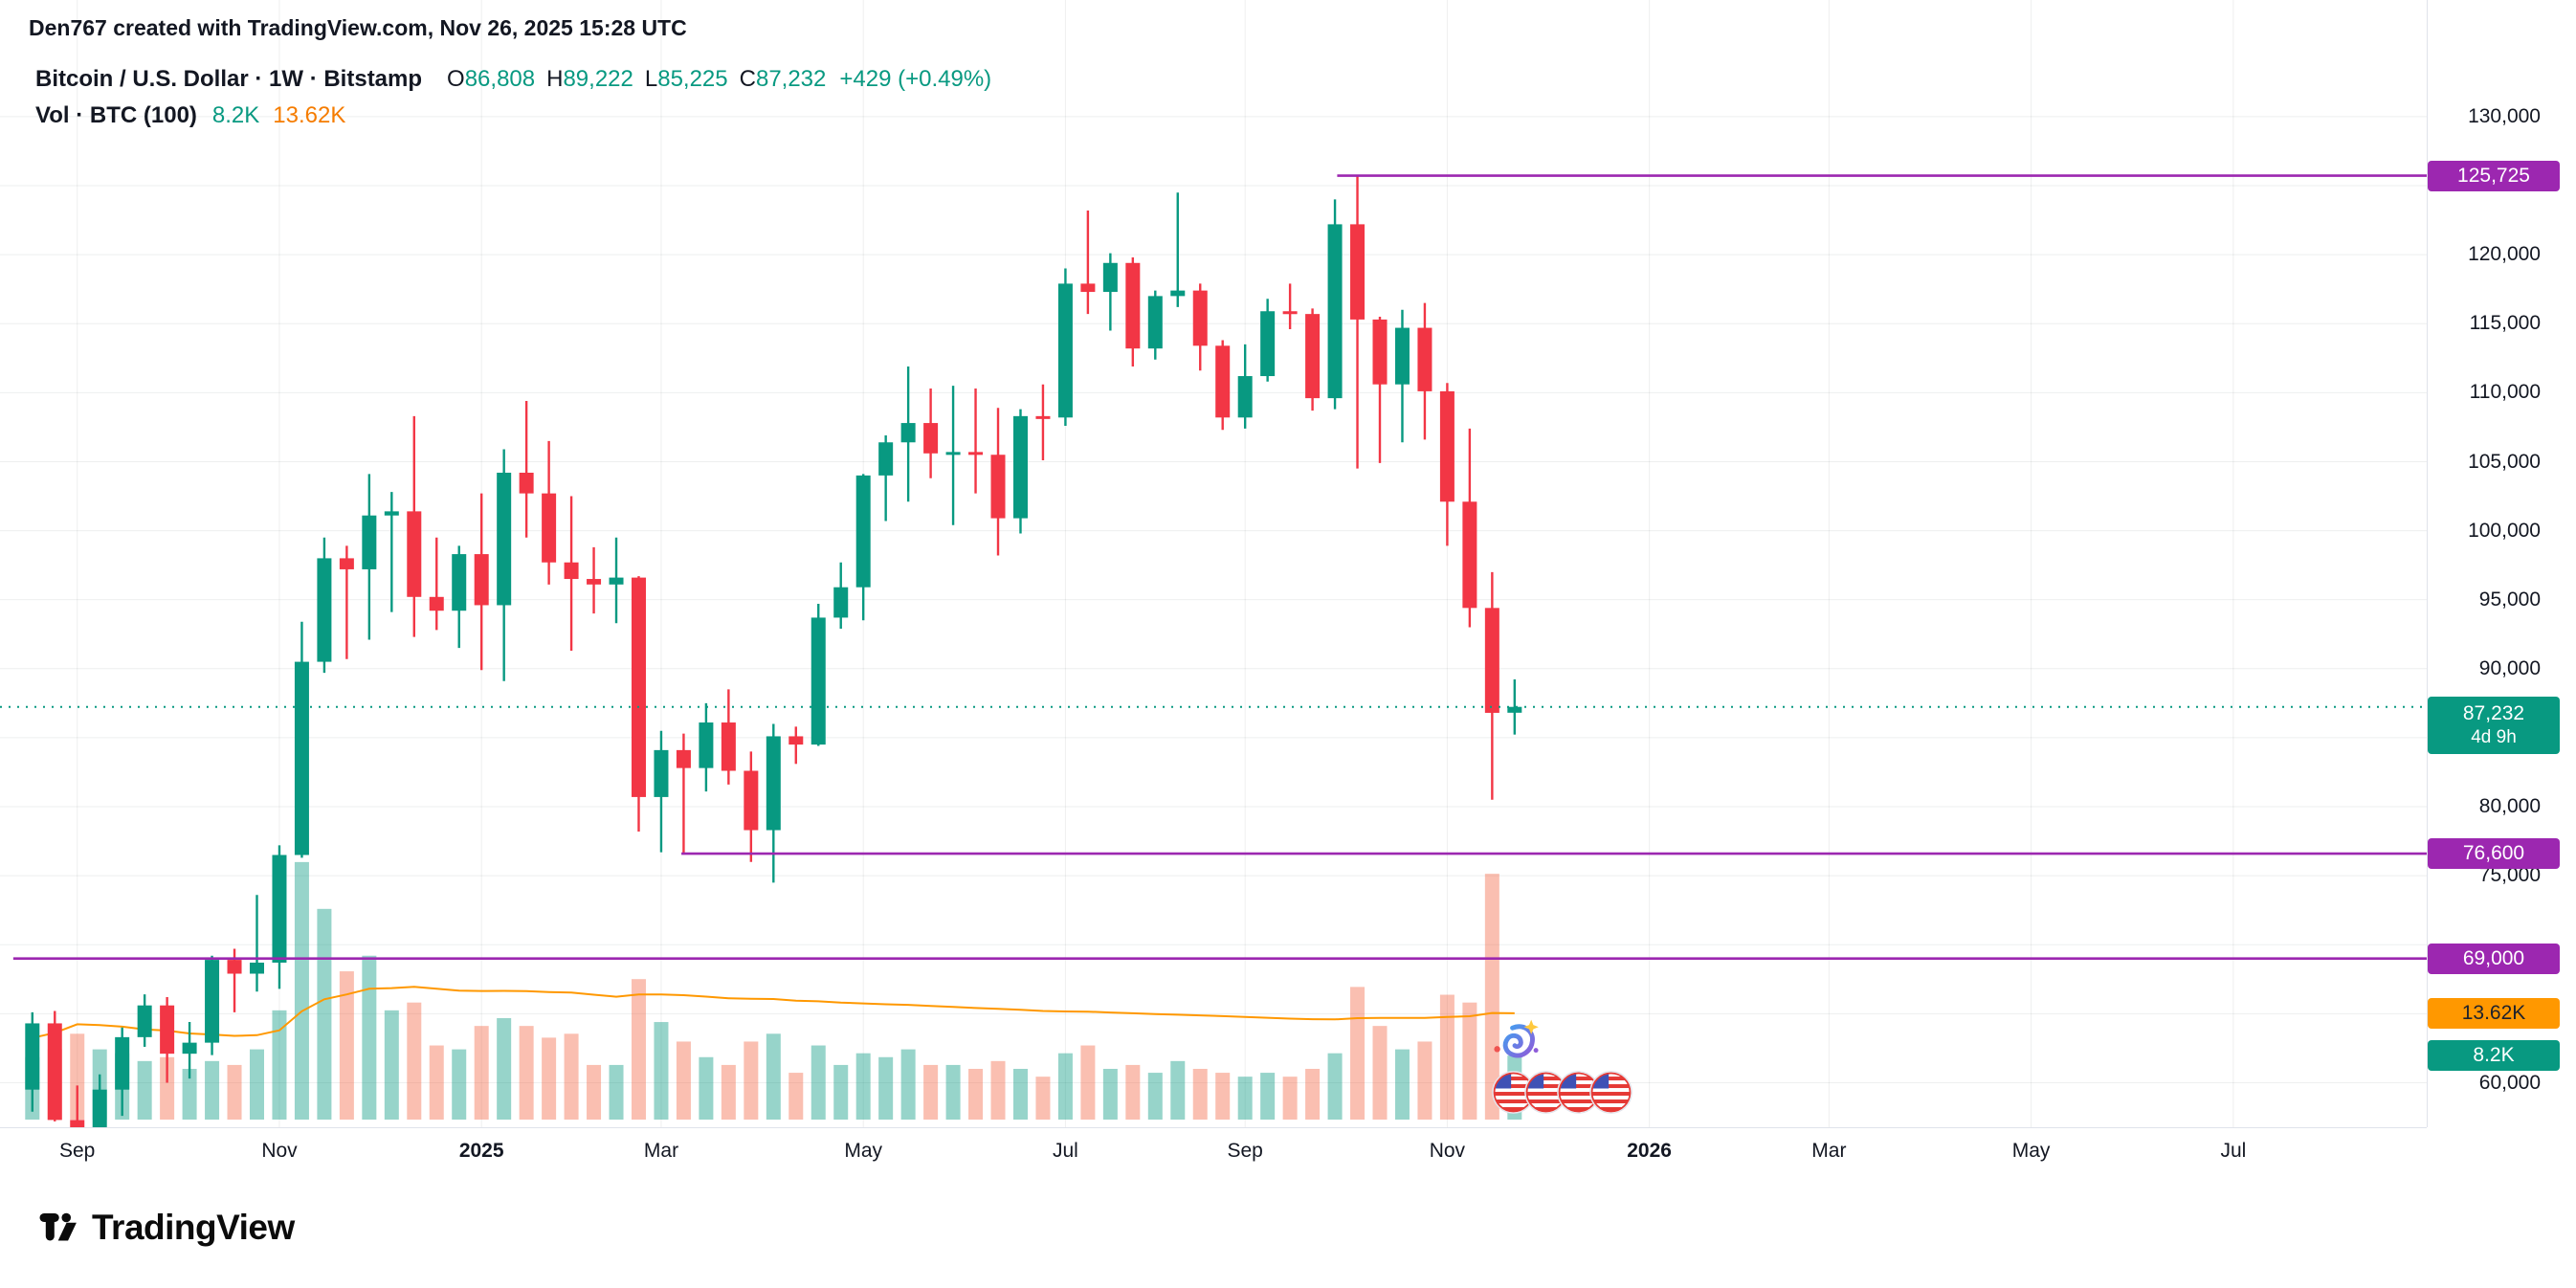 This screenshot has height=1288, width=2576. Describe the element at coordinates (2494, 175) in the screenshot. I see `hline-tag-125725: 125,725` at that location.